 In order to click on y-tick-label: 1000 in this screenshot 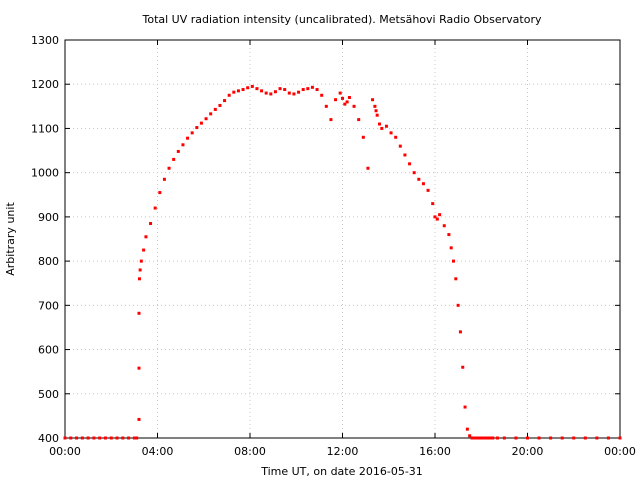, I will do `click(45, 173)`.